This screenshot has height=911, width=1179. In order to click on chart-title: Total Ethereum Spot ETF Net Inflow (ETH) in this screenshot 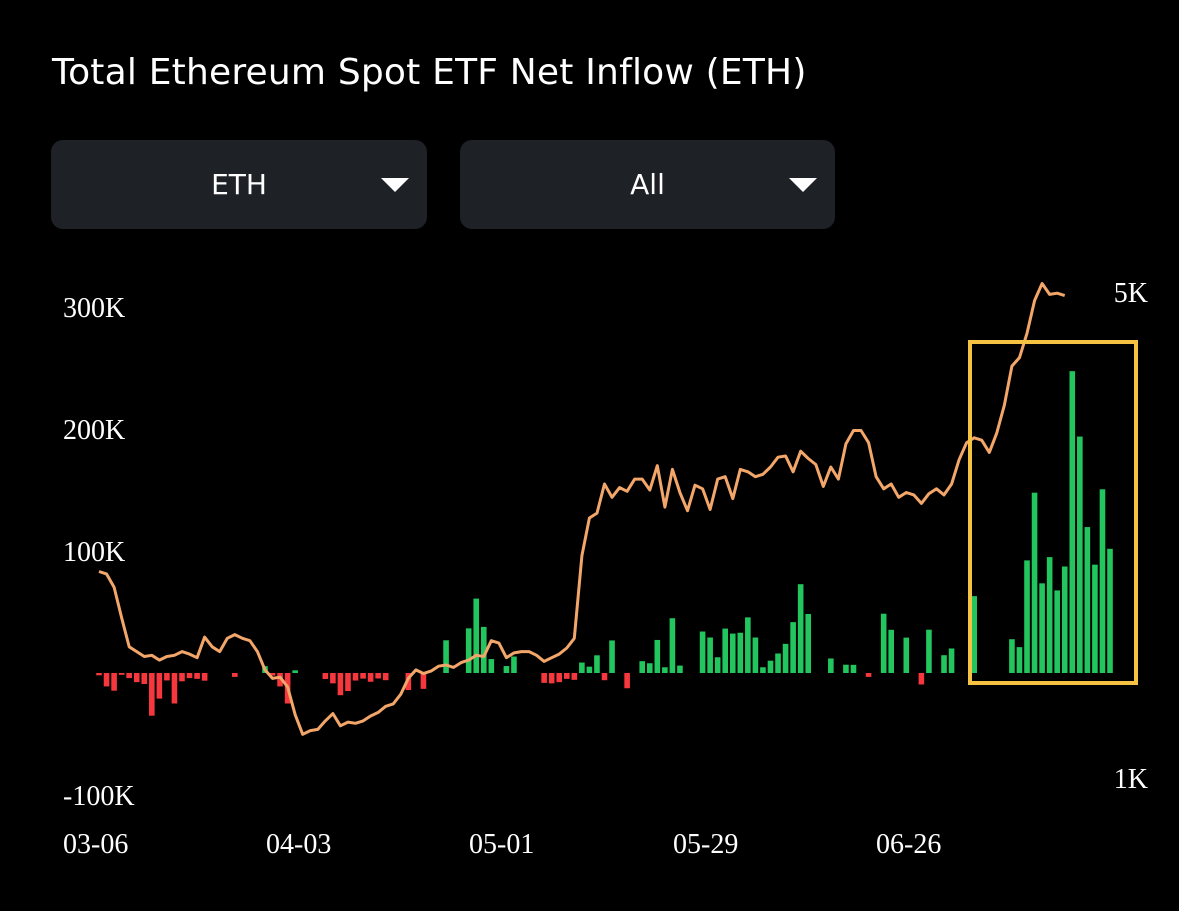, I will do `click(429, 72)`.